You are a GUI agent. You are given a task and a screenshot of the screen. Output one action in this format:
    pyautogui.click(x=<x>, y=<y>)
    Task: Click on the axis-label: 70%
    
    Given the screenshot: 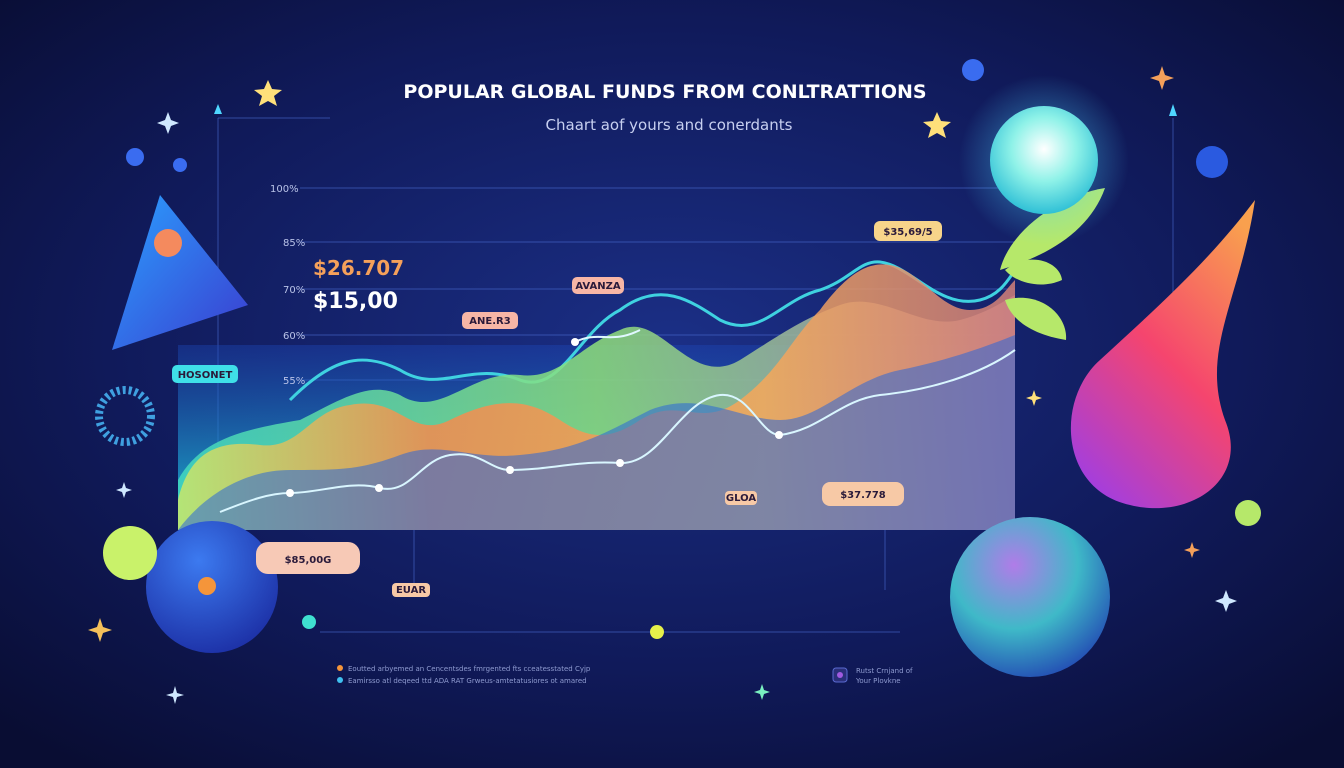 What is the action you would take?
    pyautogui.click(x=294, y=290)
    